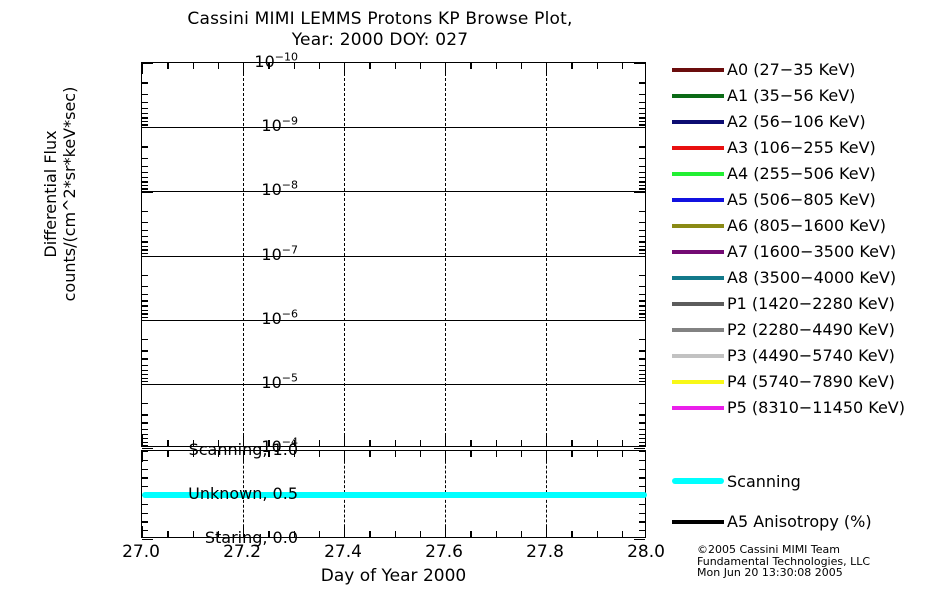 The image size is (950, 600). I want to click on x-tick-label: 27.4, so click(343, 552).